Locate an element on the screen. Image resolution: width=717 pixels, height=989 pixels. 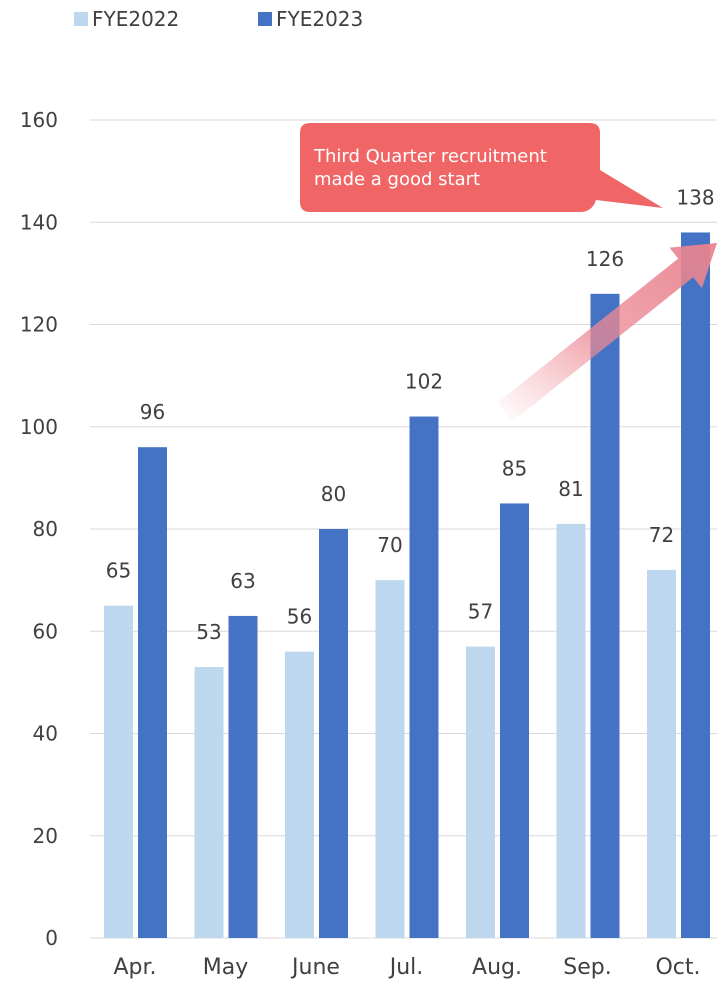
data-label: 96 is located at coordinates (152, 412).